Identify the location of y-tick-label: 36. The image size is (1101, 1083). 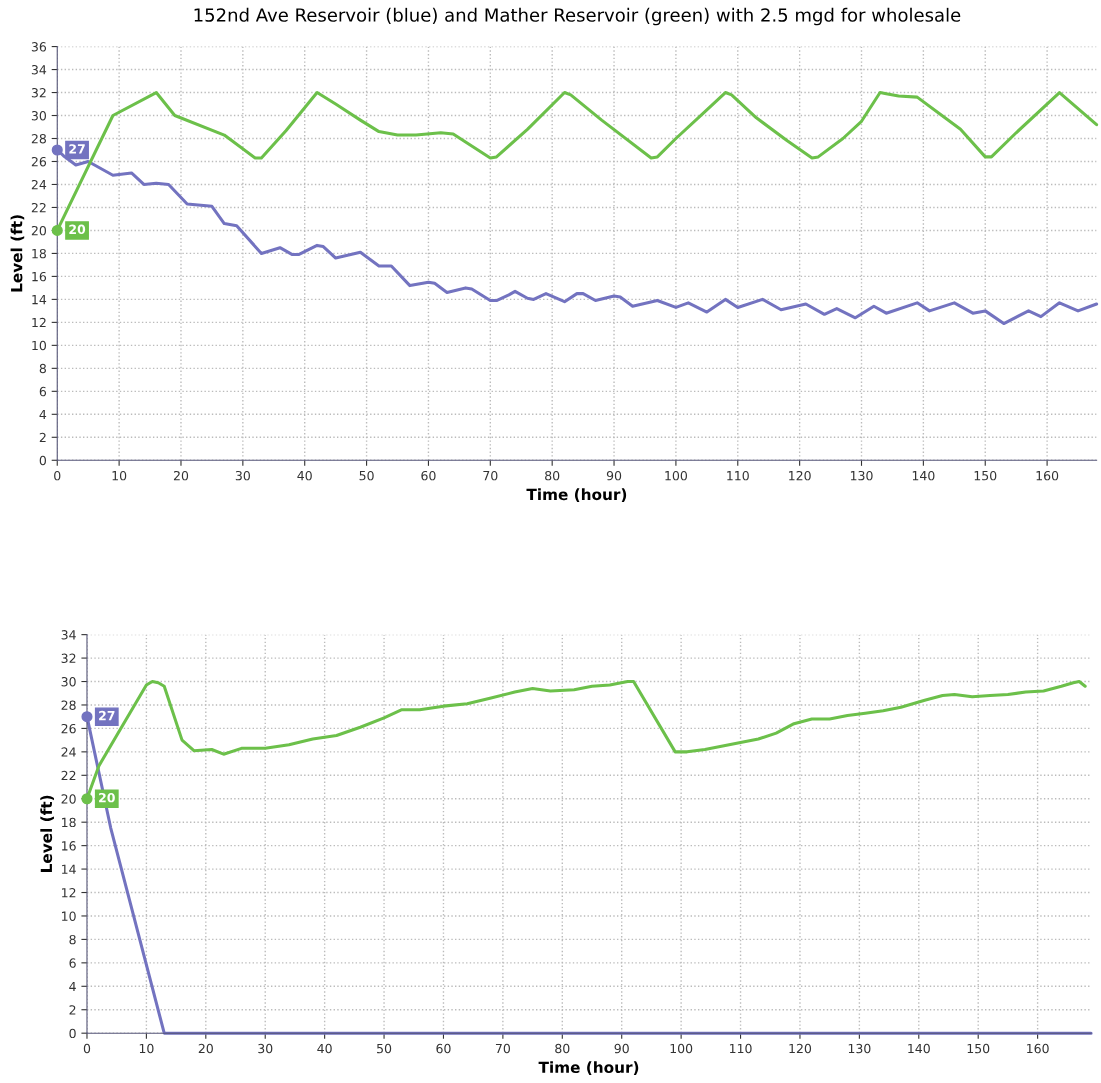
(39, 47).